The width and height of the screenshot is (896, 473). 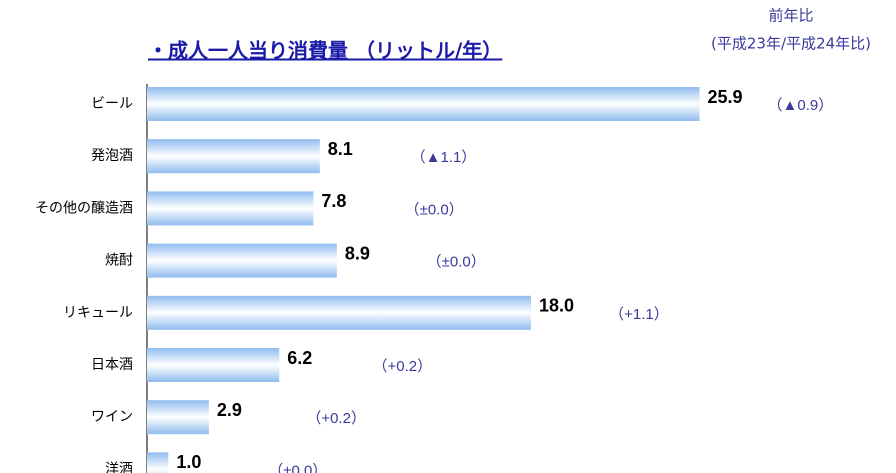 What do you see at coordinates (112, 365) in the screenshot?
I see `y-tick-label: 日本酒` at bounding box center [112, 365].